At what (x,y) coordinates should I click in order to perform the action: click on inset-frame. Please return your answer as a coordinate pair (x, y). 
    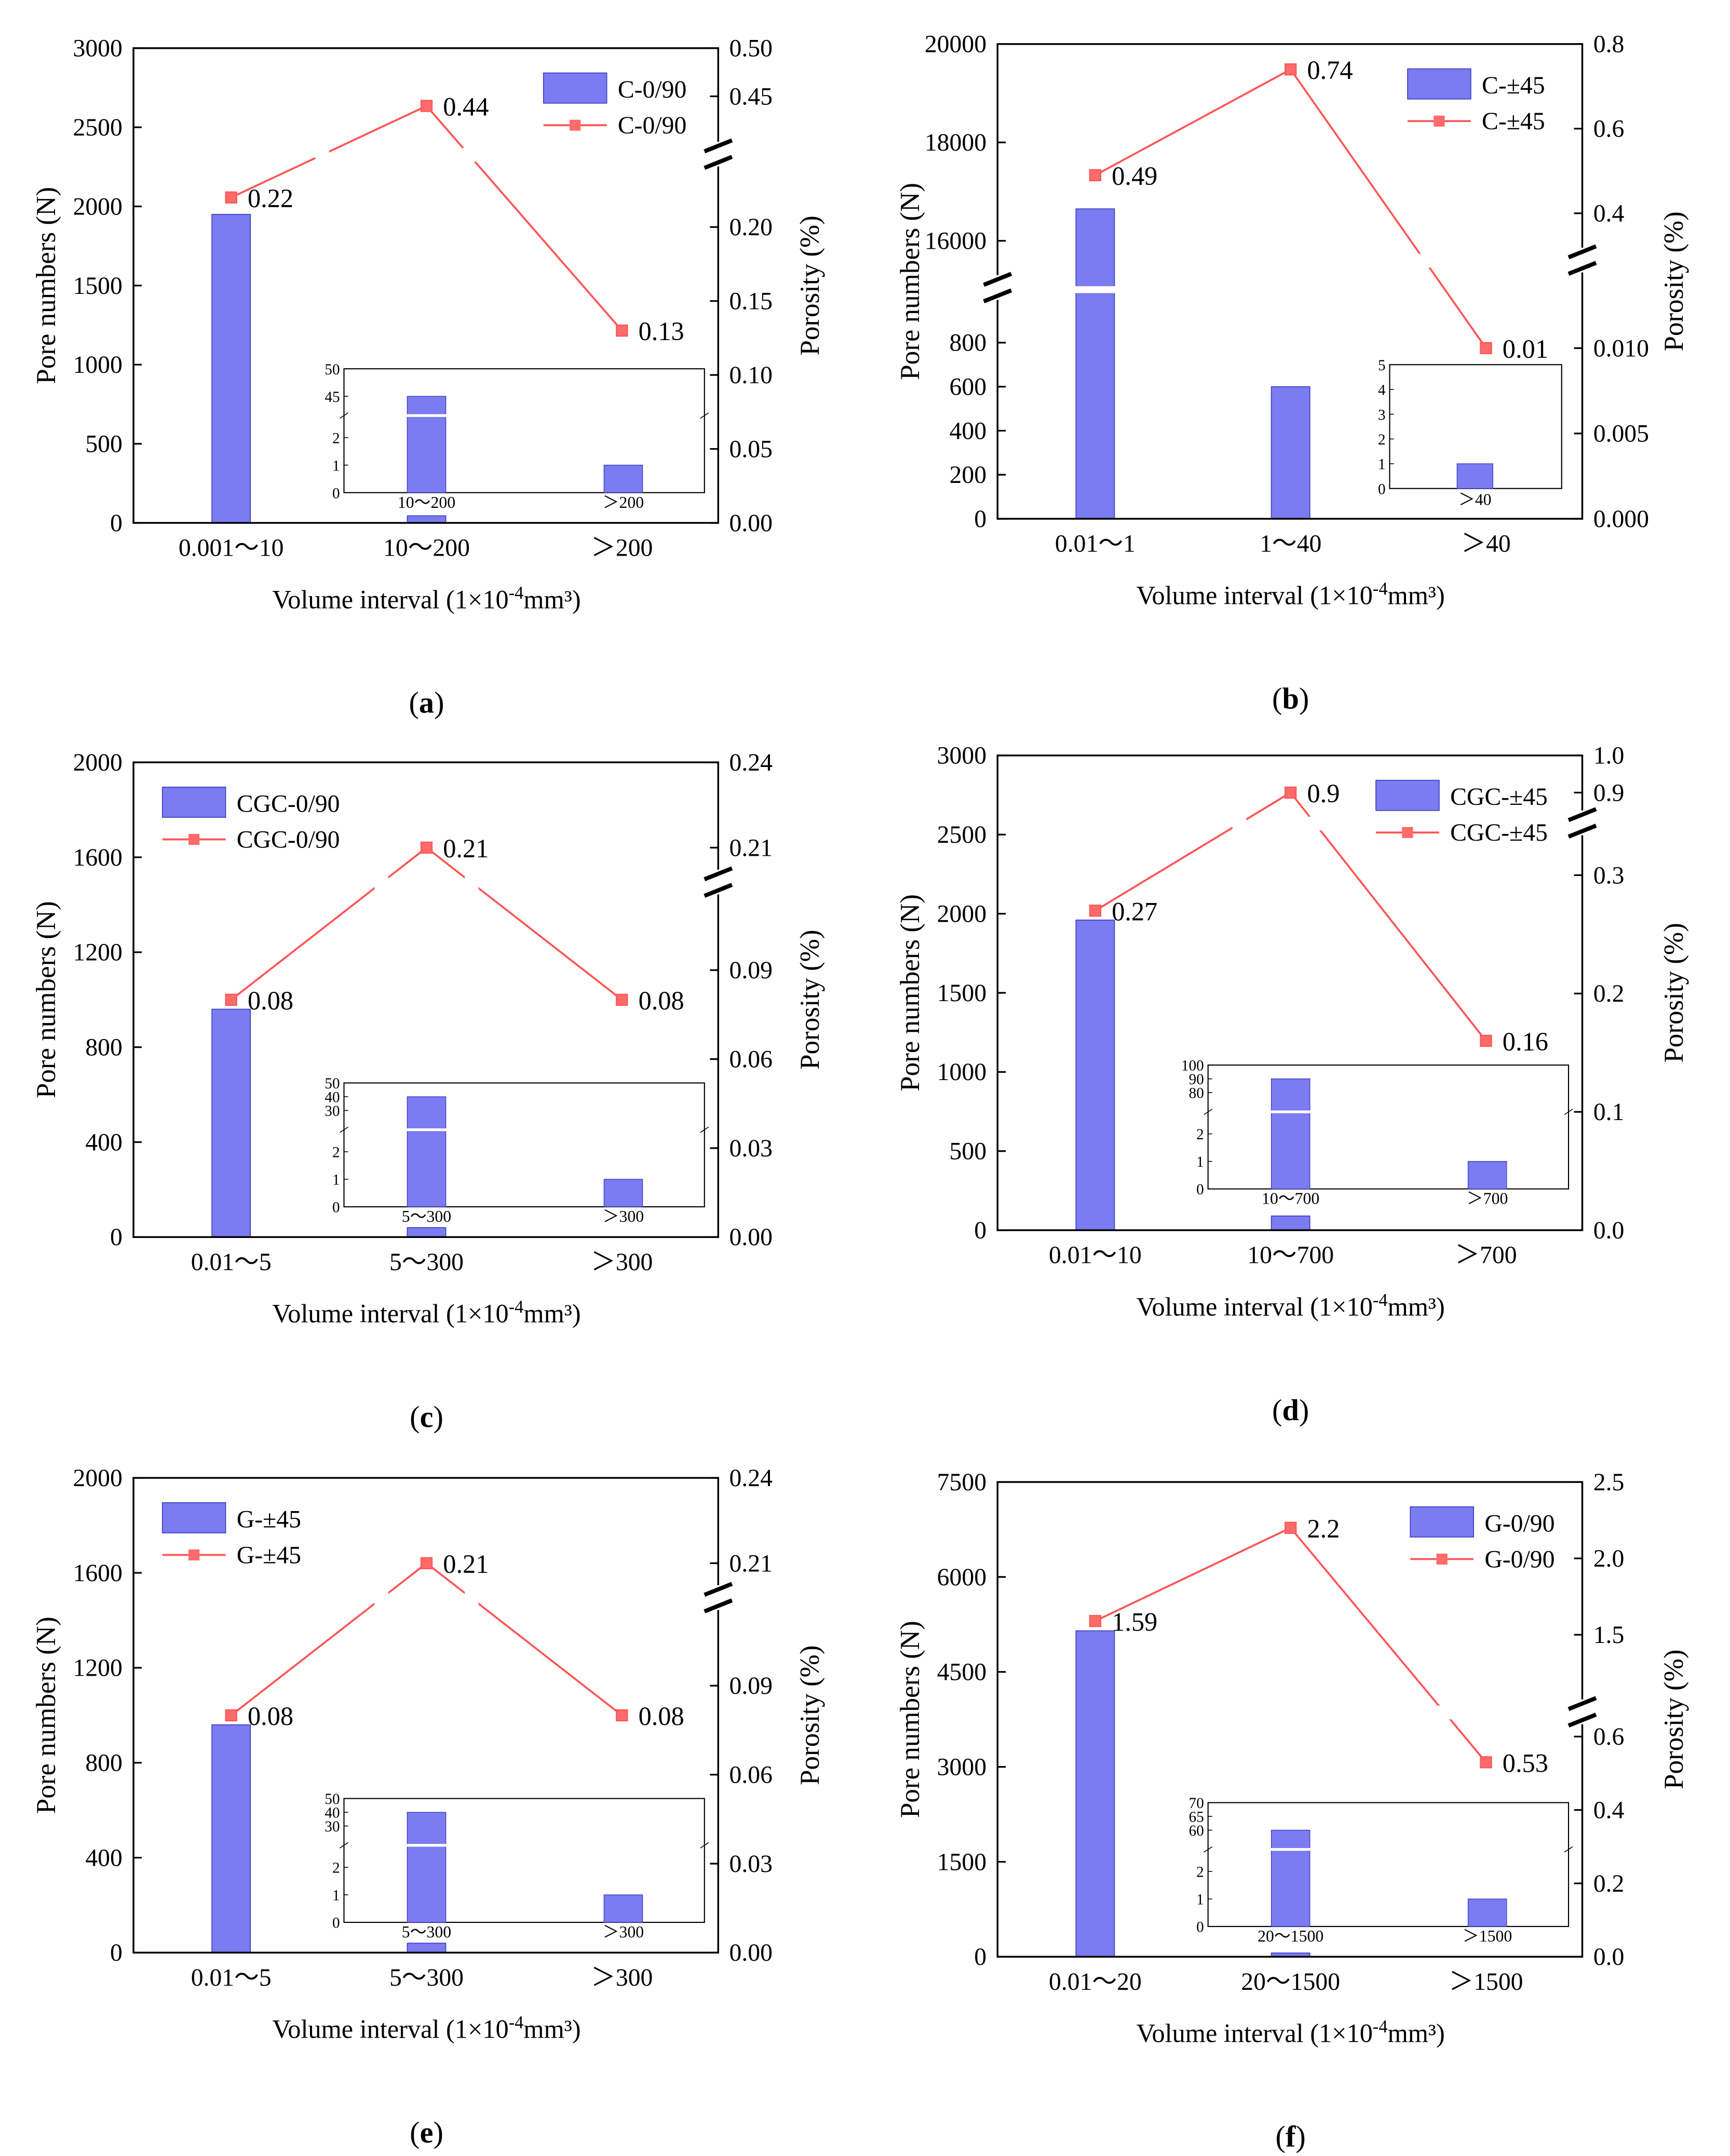
    Looking at the image, I should click on (524, 1145).